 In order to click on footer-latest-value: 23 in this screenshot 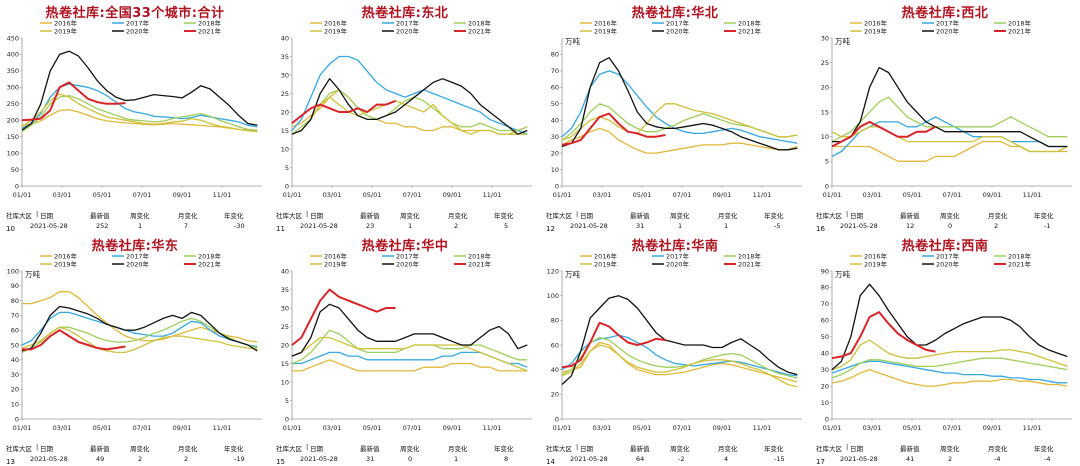, I will do `click(370, 226)`.